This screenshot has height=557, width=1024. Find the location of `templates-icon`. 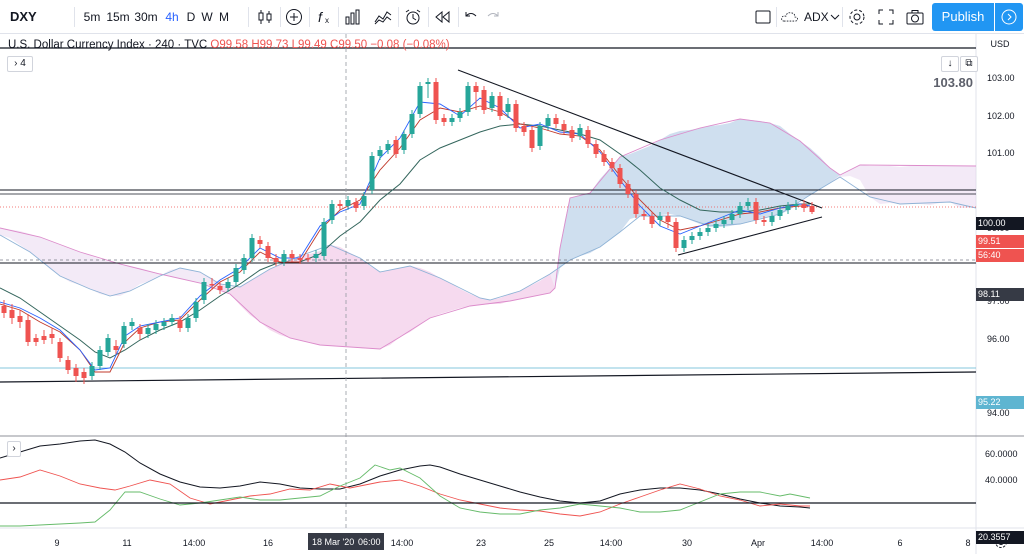

templates-icon is located at coordinates (353, 17).